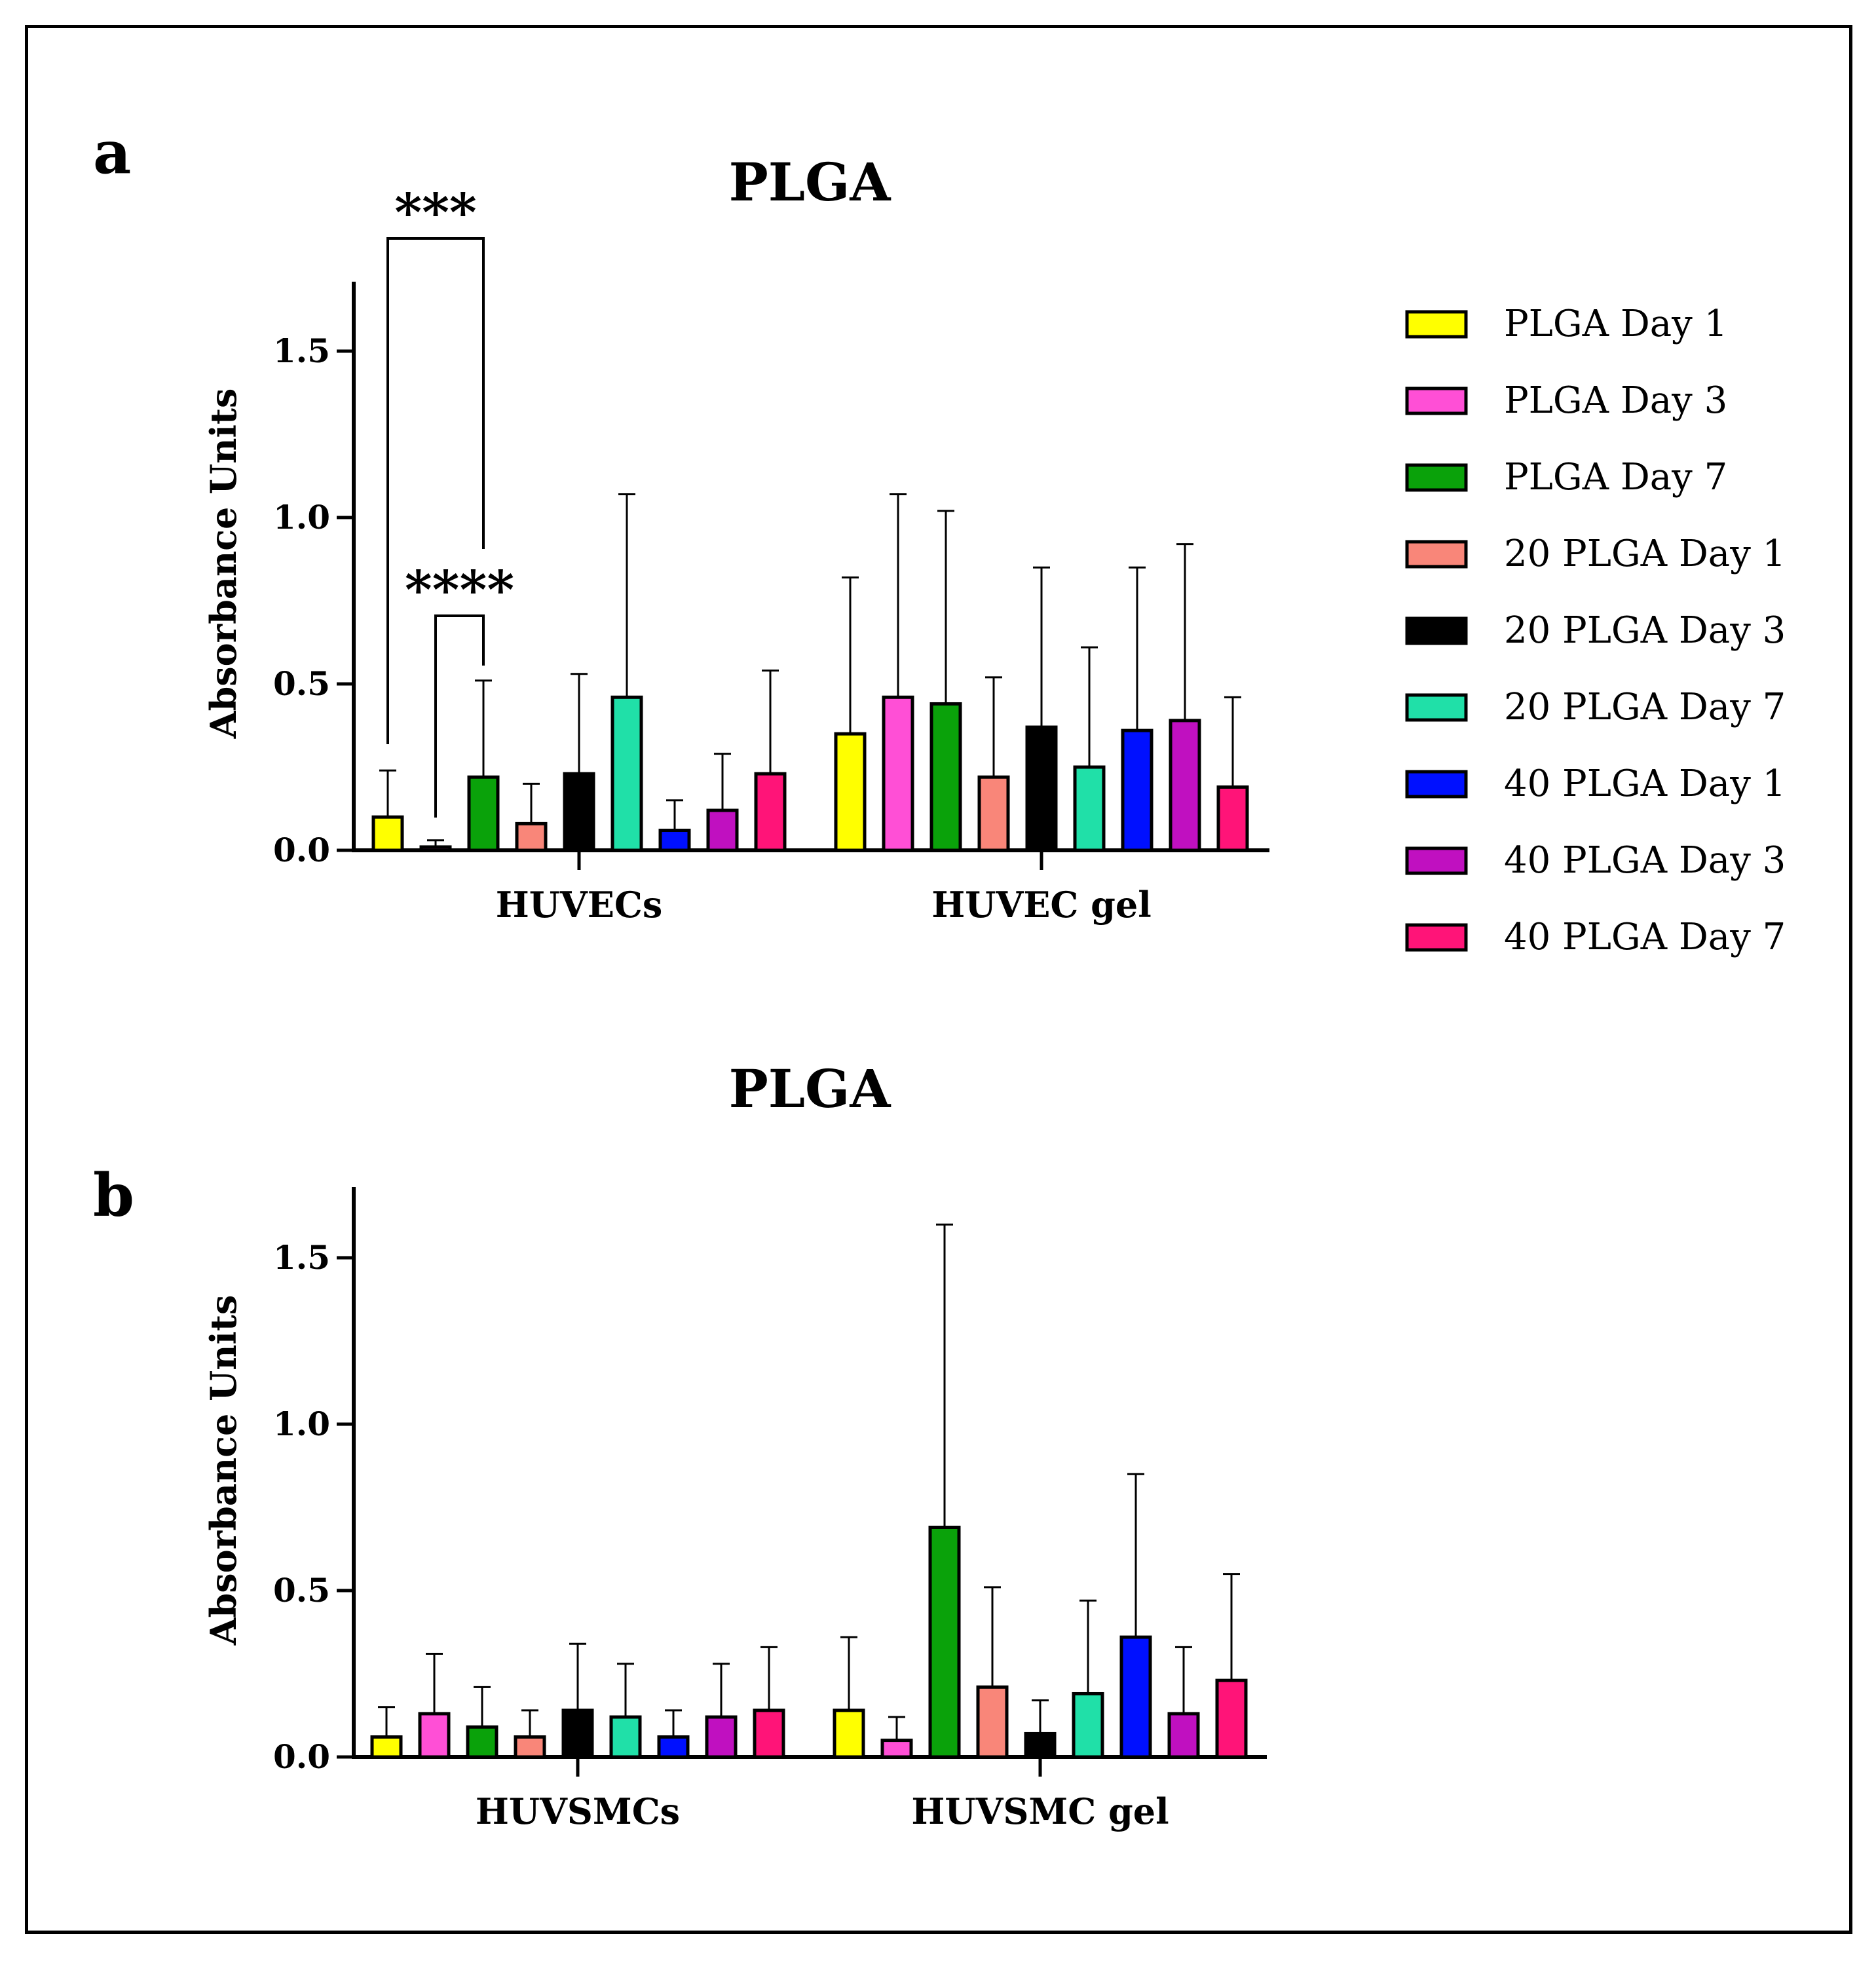 Image resolution: width=1876 pixels, height=1962 pixels. Describe the element at coordinates (810, 182) in the screenshot. I see `chart-title-a: PLGA` at that location.